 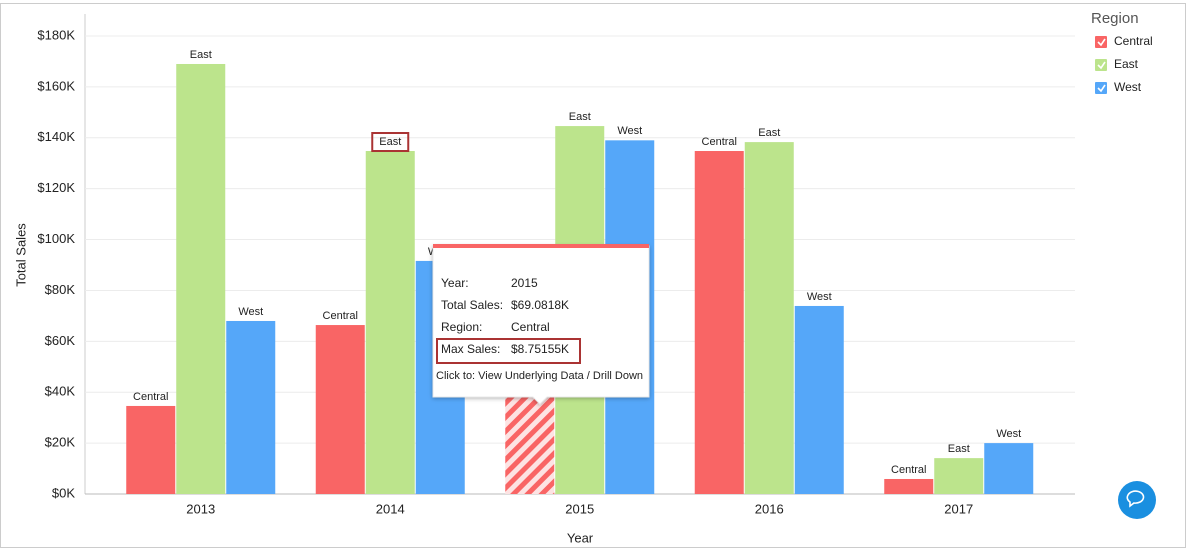 I want to click on x-tick-label: 2014, so click(x=390, y=508).